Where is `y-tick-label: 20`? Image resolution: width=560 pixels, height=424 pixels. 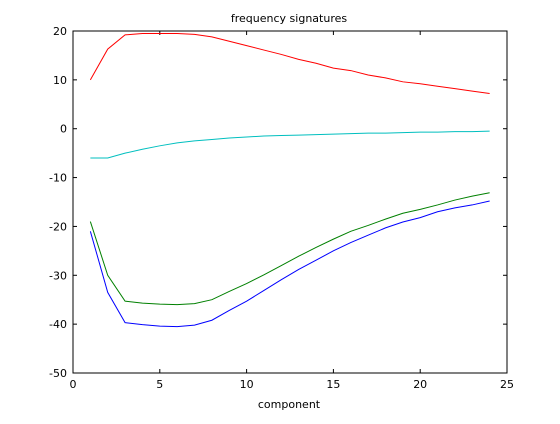 y-tick-label: 20 is located at coordinates (60, 31).